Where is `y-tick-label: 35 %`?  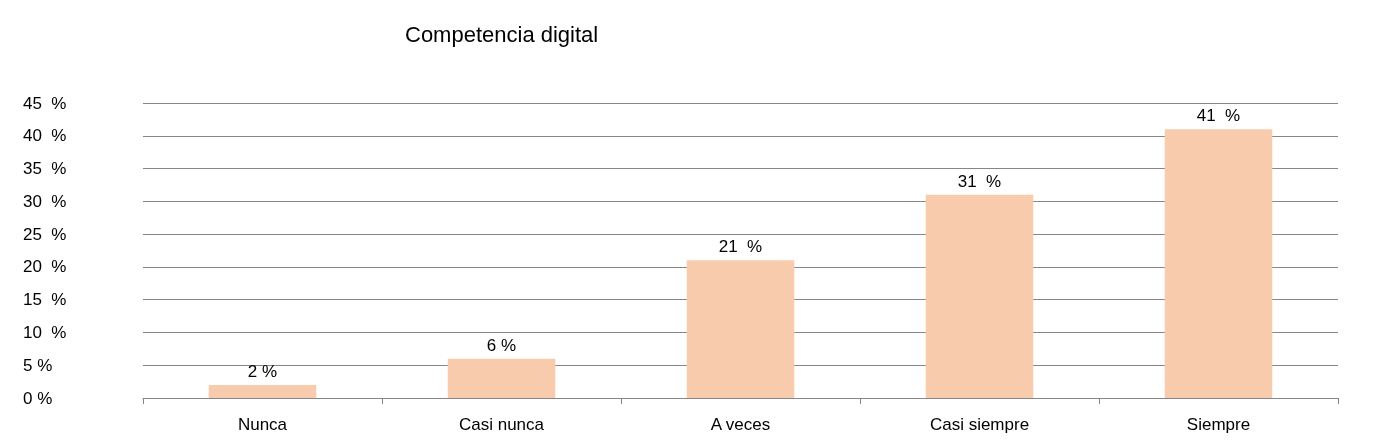 y-tick-label: 35 % is located at coordinates (45, 169).